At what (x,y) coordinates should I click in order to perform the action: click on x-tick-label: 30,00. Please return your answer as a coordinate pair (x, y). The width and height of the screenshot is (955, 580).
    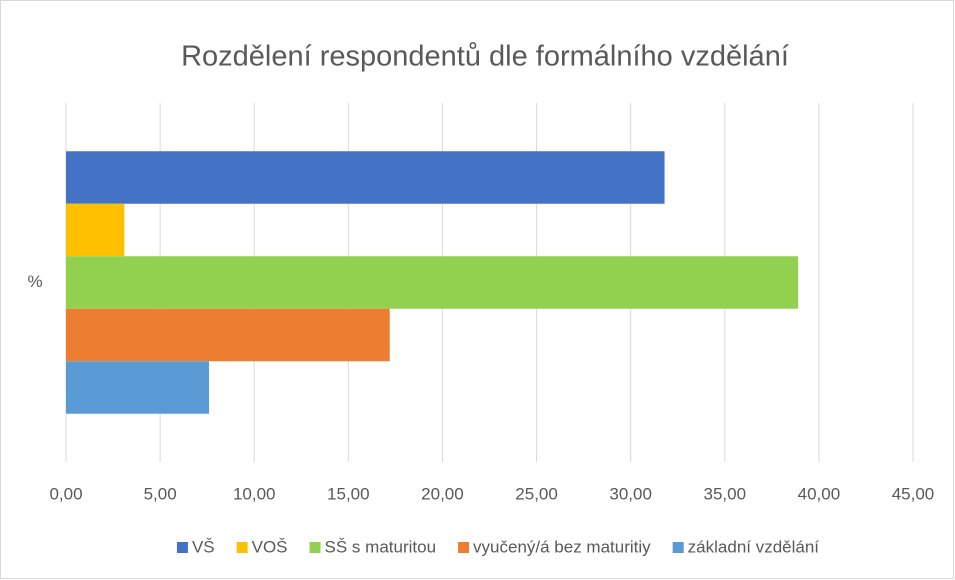
    Looking at the image, I should click on (630, 493).